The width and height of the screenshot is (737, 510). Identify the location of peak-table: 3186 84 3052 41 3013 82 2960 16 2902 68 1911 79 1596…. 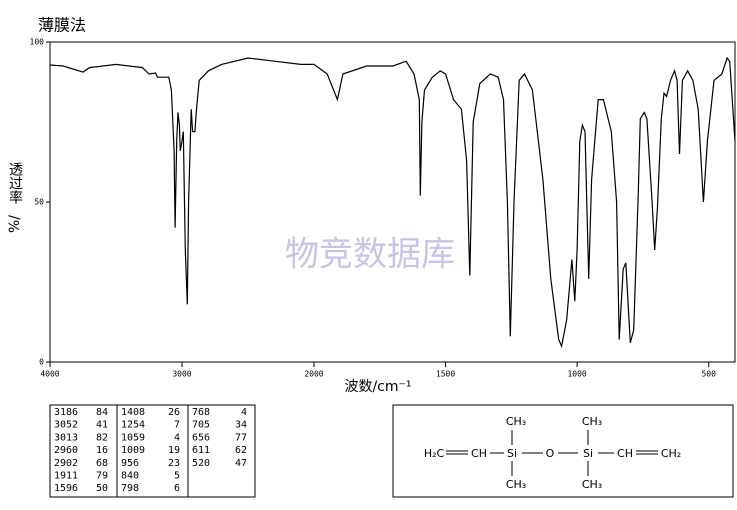
(150, 450).